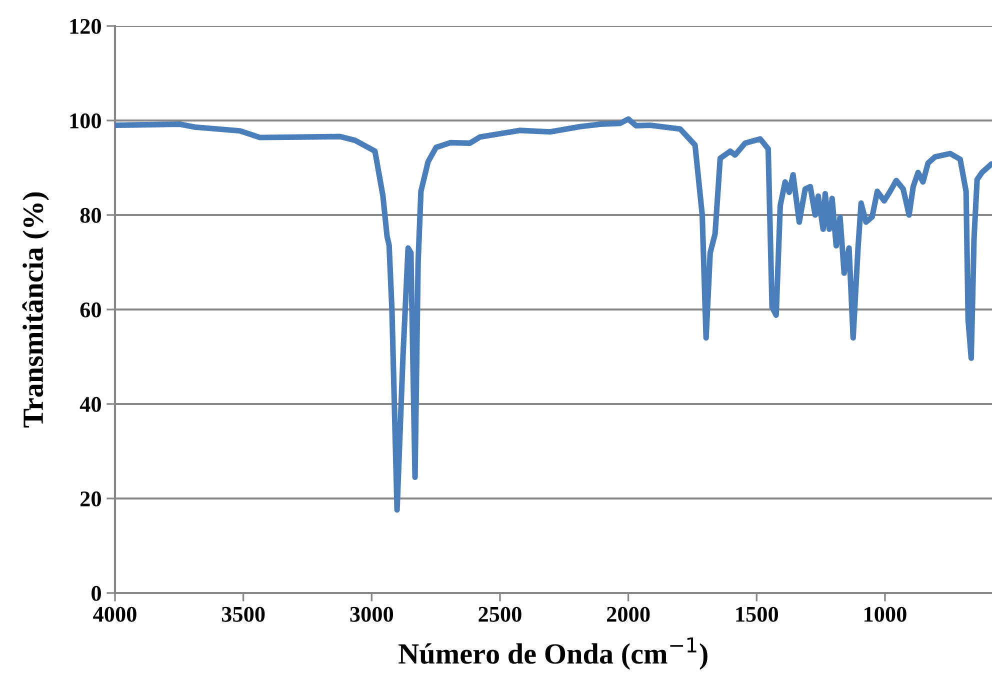 The width and height of the screenshot is (992, 680). What do you see at coordinates (114, 614) in the screenshot?
I see `x-tick-label: 4000` at bounding box center [114, 614].